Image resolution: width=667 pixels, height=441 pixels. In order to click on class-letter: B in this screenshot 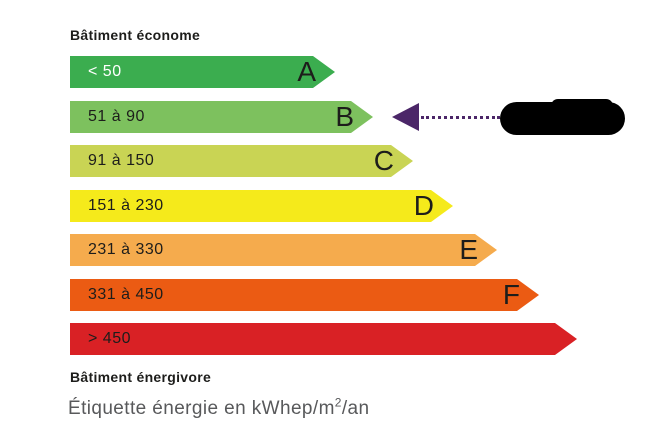, I will do `click(344, 116)`.